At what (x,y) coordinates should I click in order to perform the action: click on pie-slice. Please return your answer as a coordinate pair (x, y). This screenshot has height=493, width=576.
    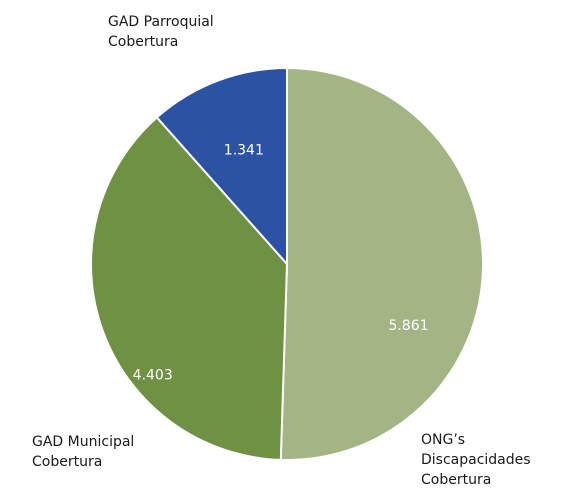
    Looking at the image, I should click on (221, 166).